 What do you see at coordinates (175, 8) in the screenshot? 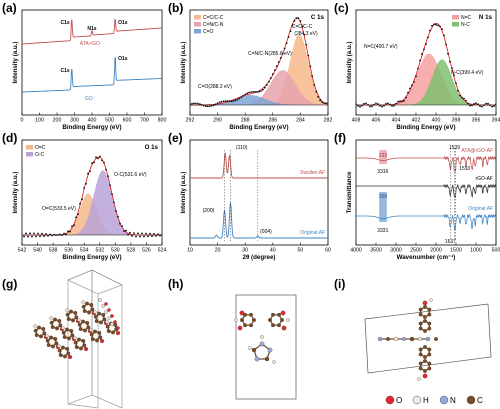
I see `panel-label-b: (b)` at bounding box center [175, 8].